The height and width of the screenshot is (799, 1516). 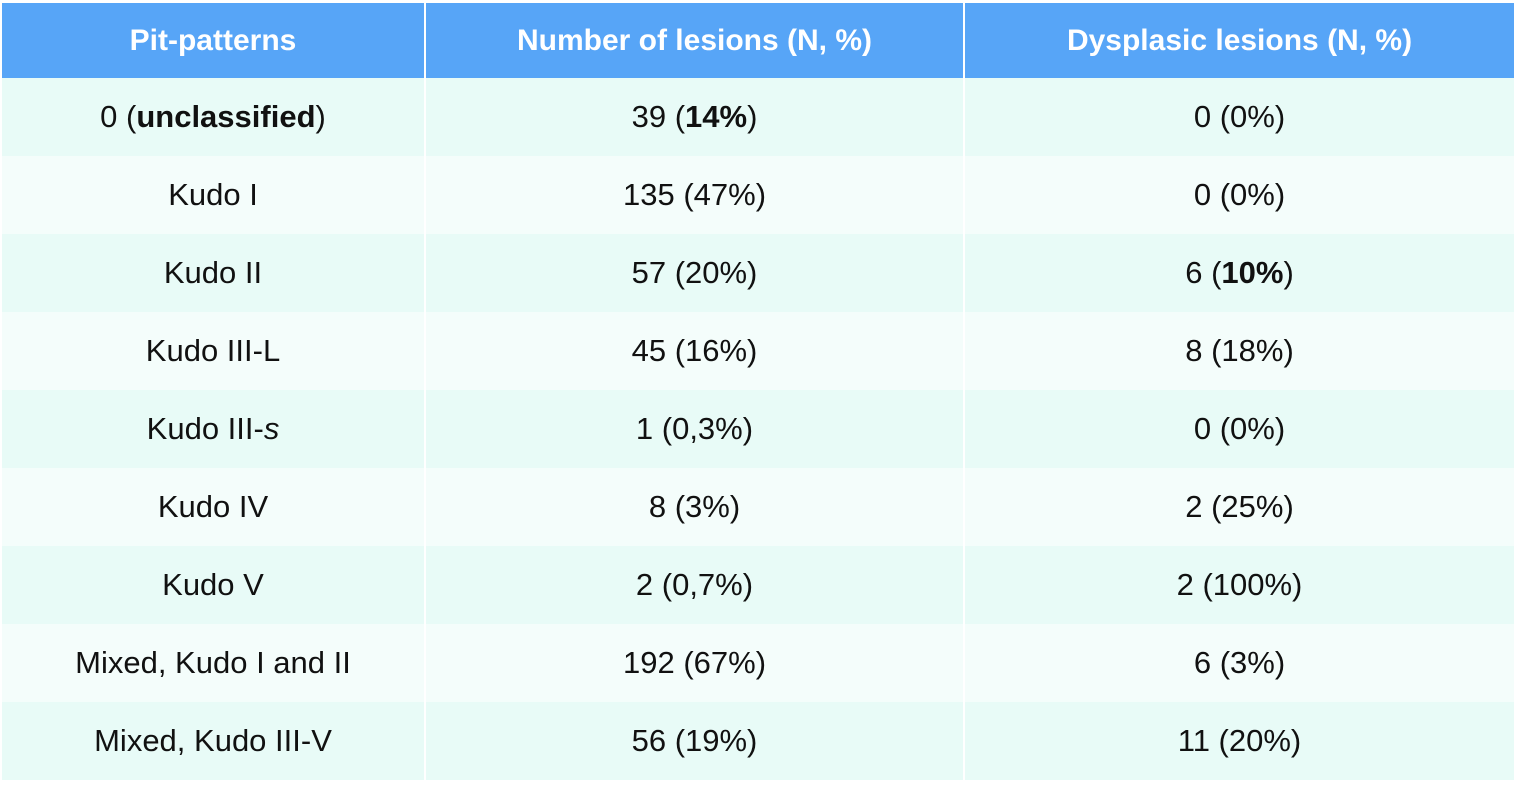 I want to click on cell-dysplasic-lesions: 6 (10%), so click(x=1239, y=273).